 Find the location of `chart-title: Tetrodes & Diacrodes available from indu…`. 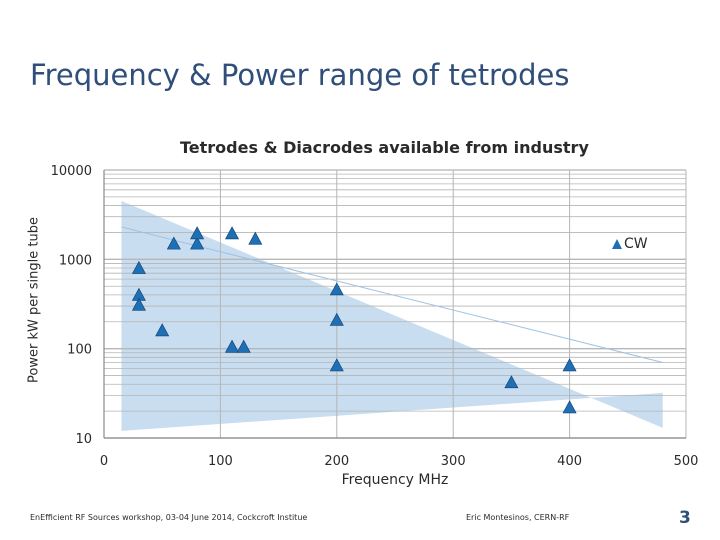

chart-title: Tetrodes & Diacrodes available from indu… is located at coordinates (384, 147).